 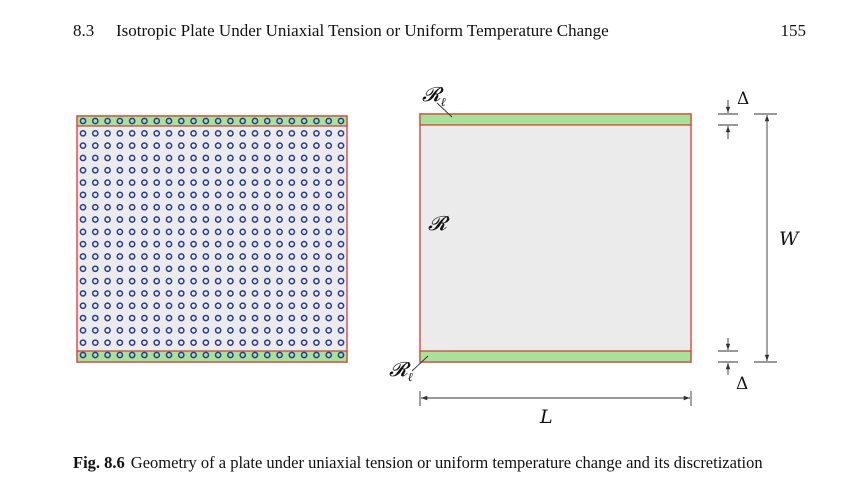 I want to click on width-label: W, so click(x=789, y=239).